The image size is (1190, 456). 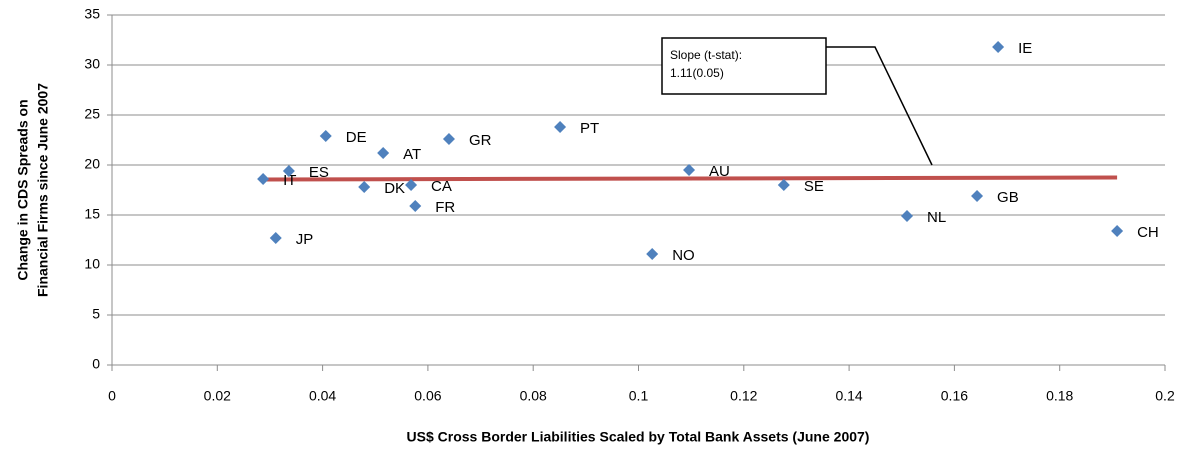 What do you see at coordinates (319, 172) in the screenshot?
I see `point-label: ES` at bounding box center [319, 172].